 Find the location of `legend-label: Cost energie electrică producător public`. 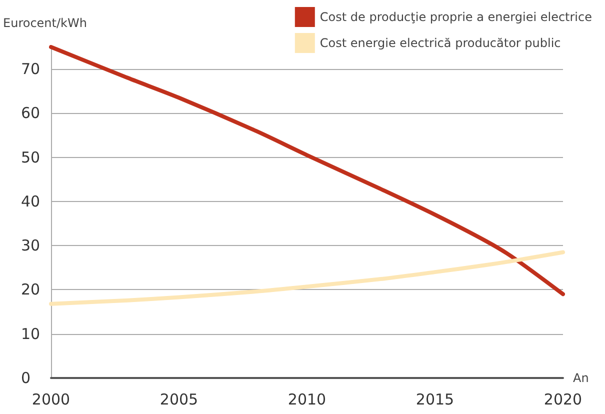

legend-label: Cost energie electrică producător public is located at coordinates (440, 43).